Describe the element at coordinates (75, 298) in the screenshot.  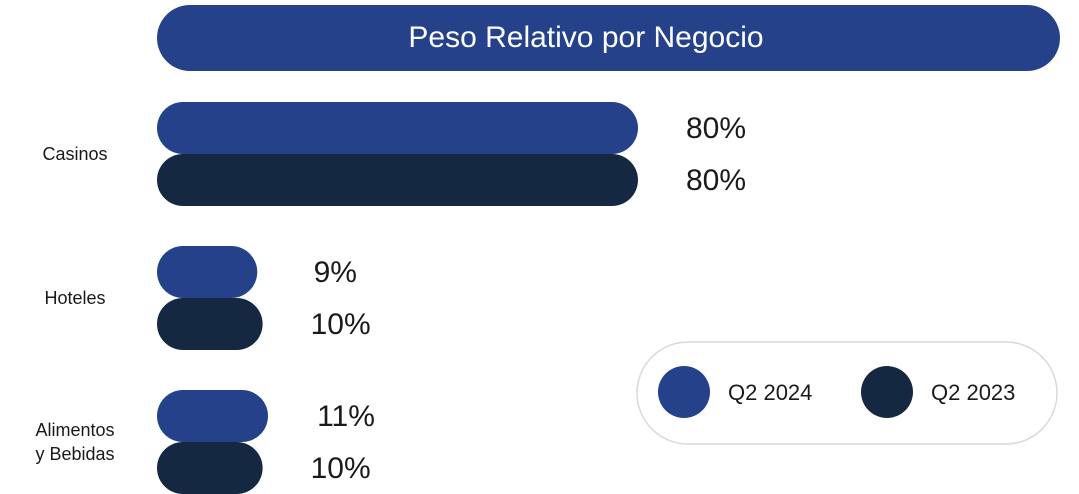
I see `category-label: Hoteles` at that location.